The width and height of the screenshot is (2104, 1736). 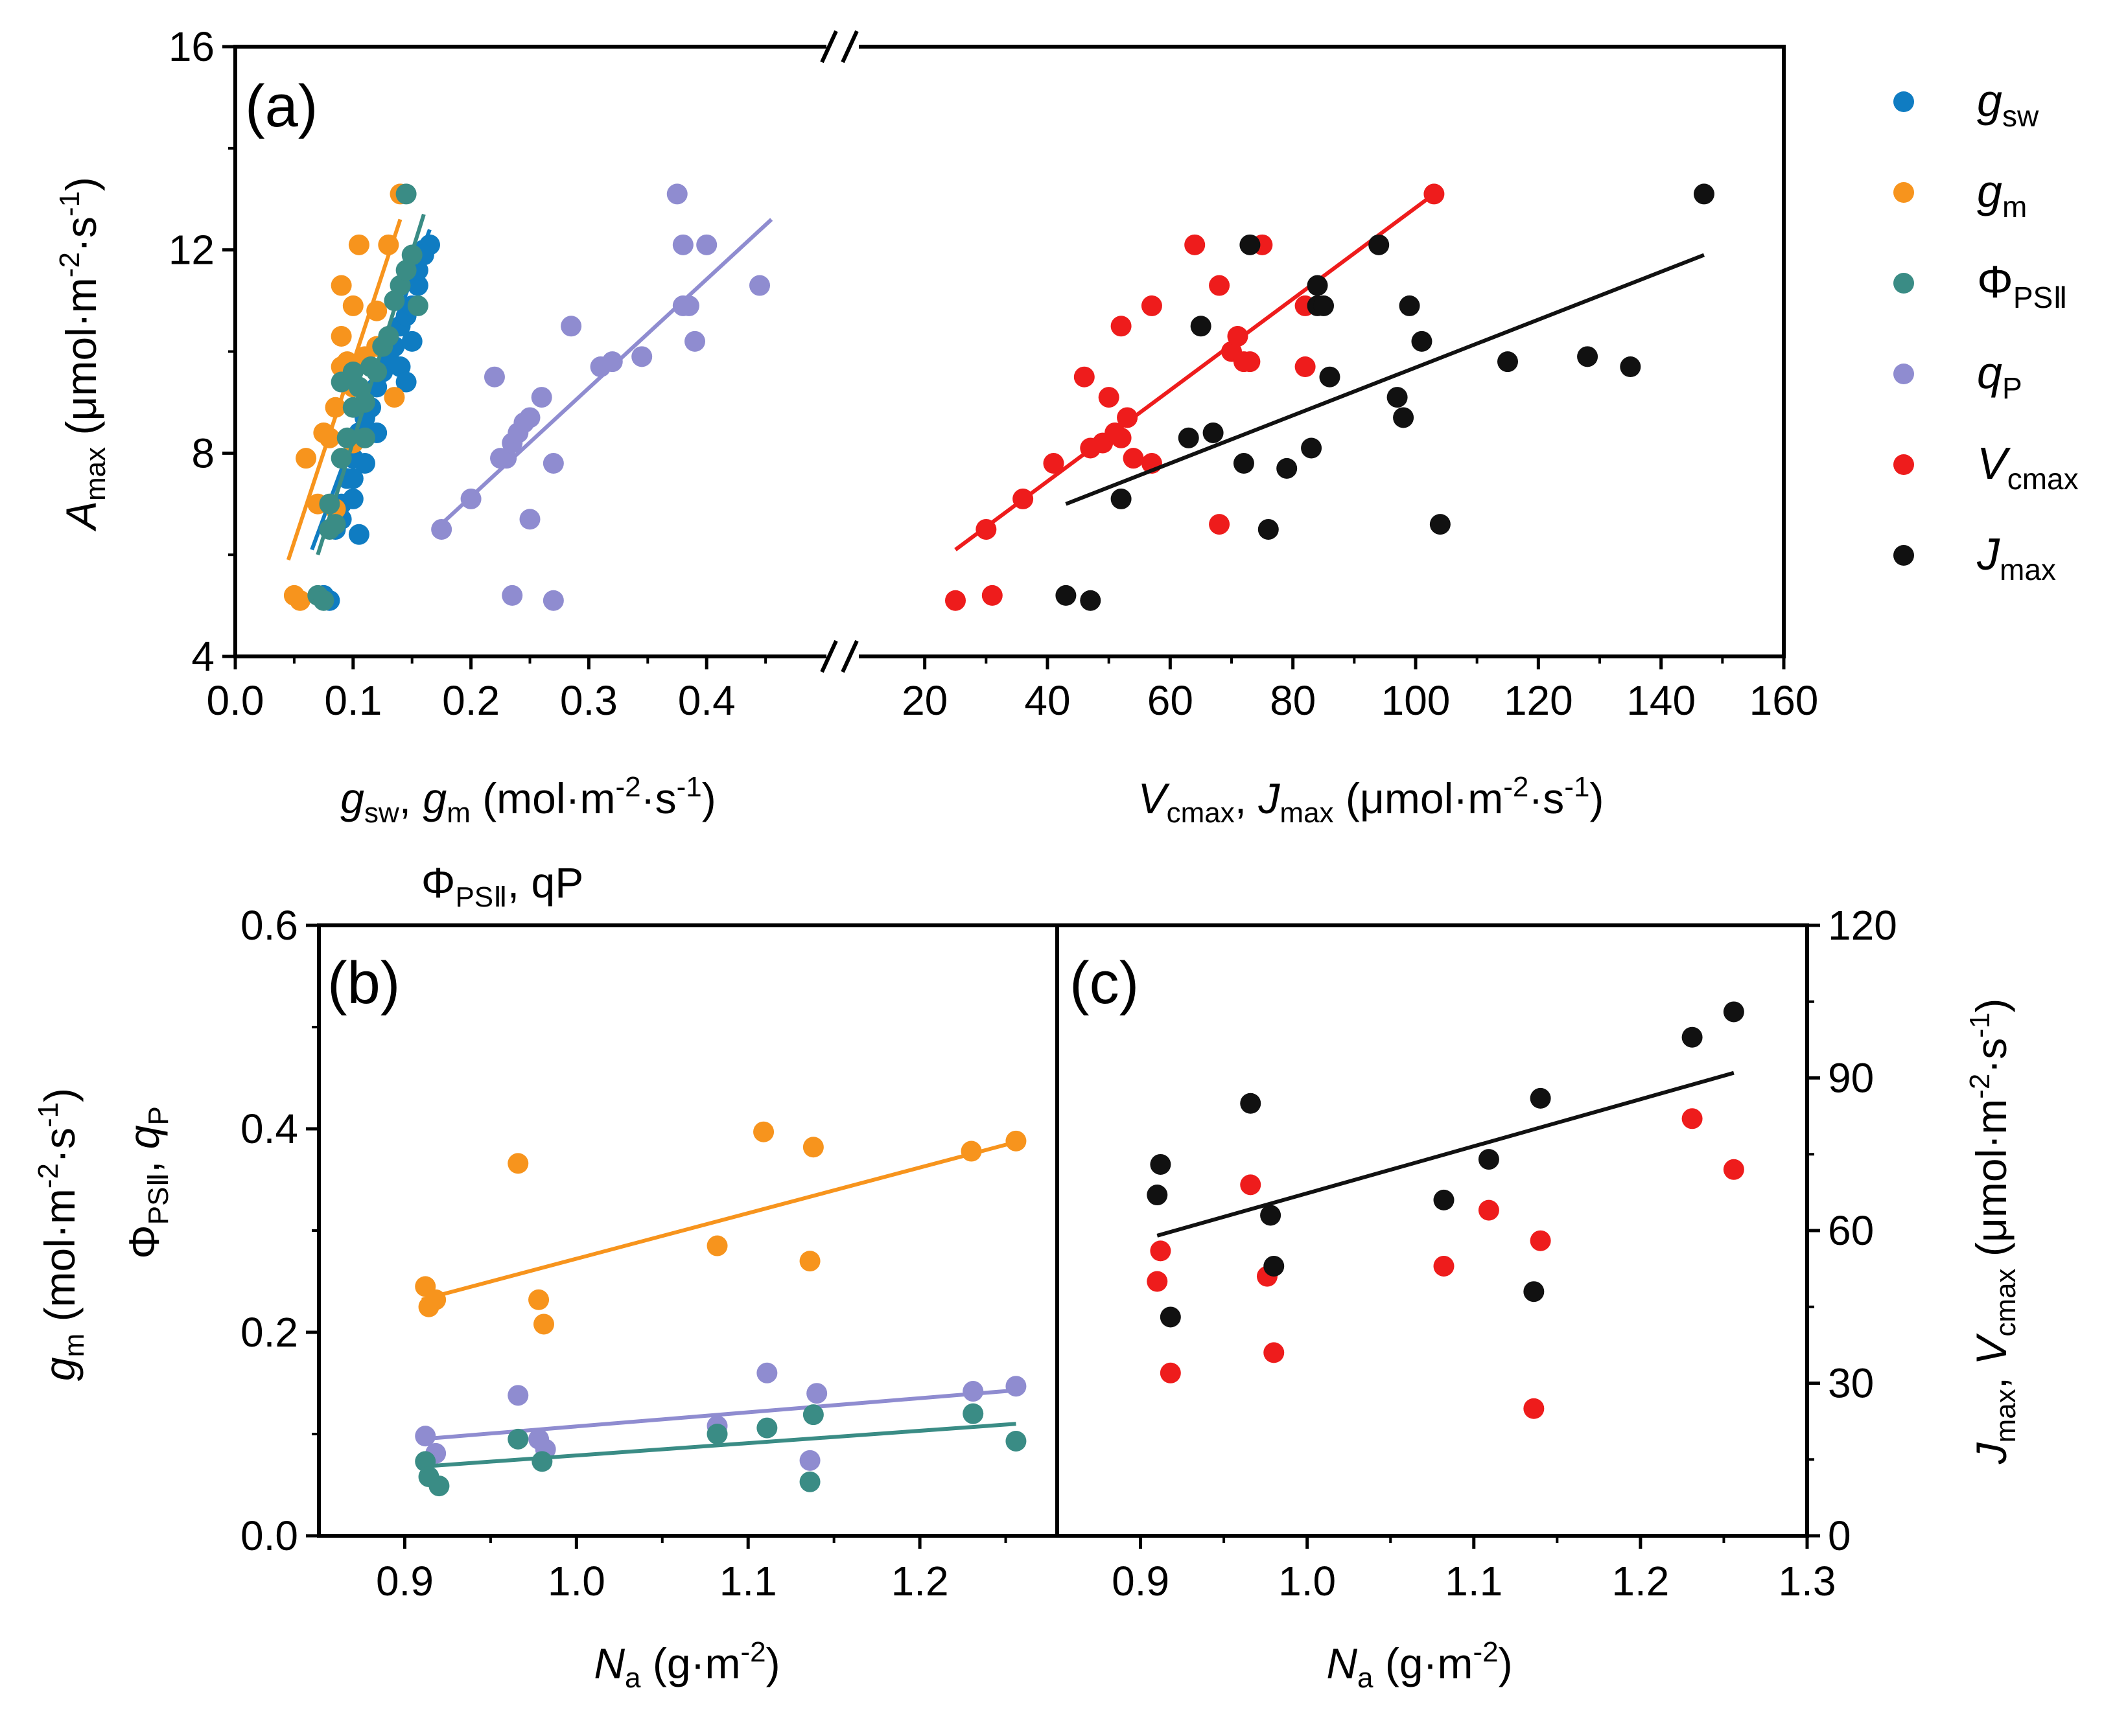 What do you see at coordinates (707, 700) in the screenshot?
I see `x-tick-label: 0.4` at bounding box center [707, 700].